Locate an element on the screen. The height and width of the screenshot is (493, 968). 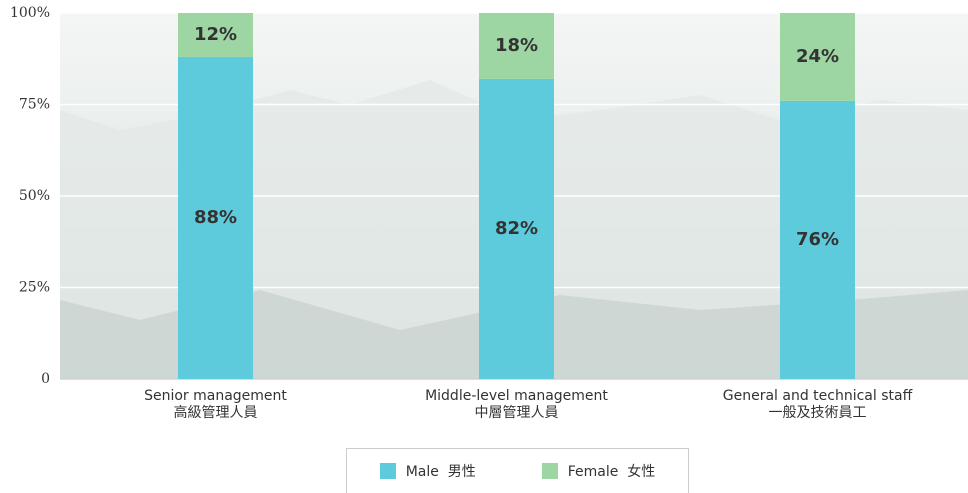
data-label: 76% is located at coordinates (817, 239).